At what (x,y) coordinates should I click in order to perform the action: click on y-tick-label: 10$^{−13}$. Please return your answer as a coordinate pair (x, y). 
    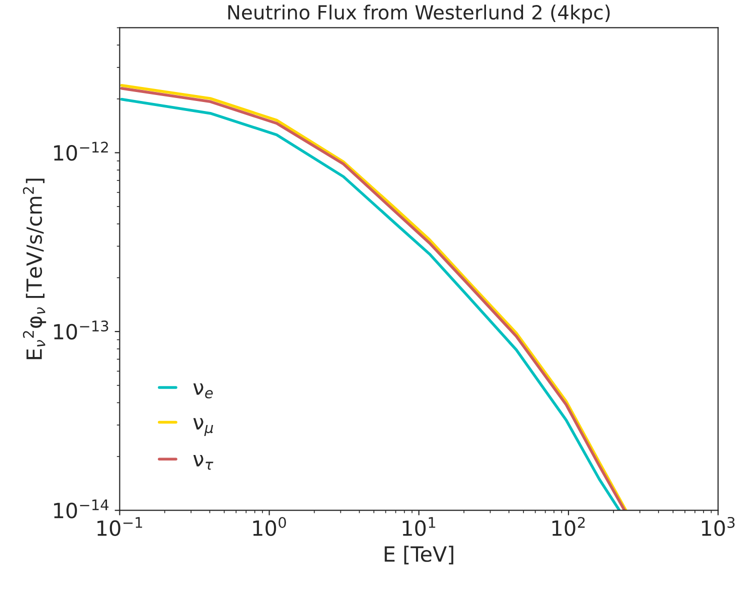
    Looking at the image, I should click on (81, 330).